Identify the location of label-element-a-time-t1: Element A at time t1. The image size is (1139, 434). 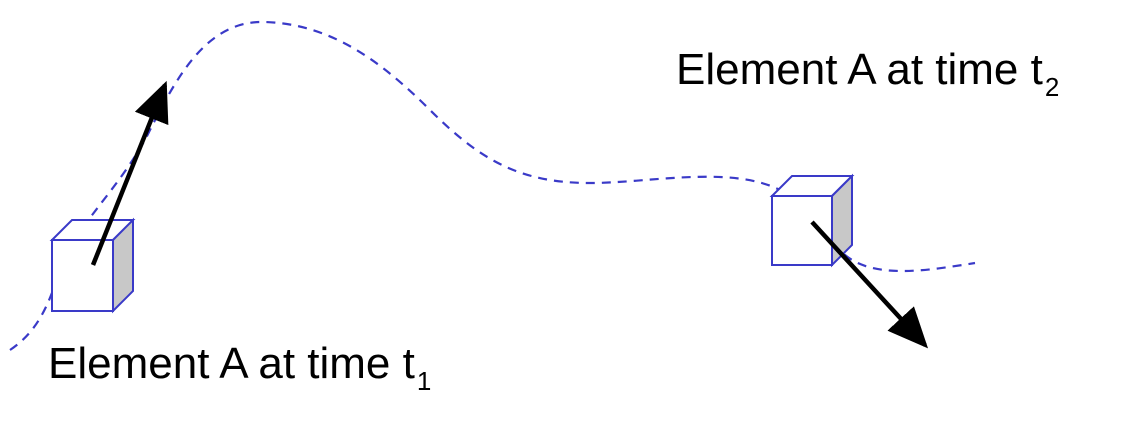
(239, 367).